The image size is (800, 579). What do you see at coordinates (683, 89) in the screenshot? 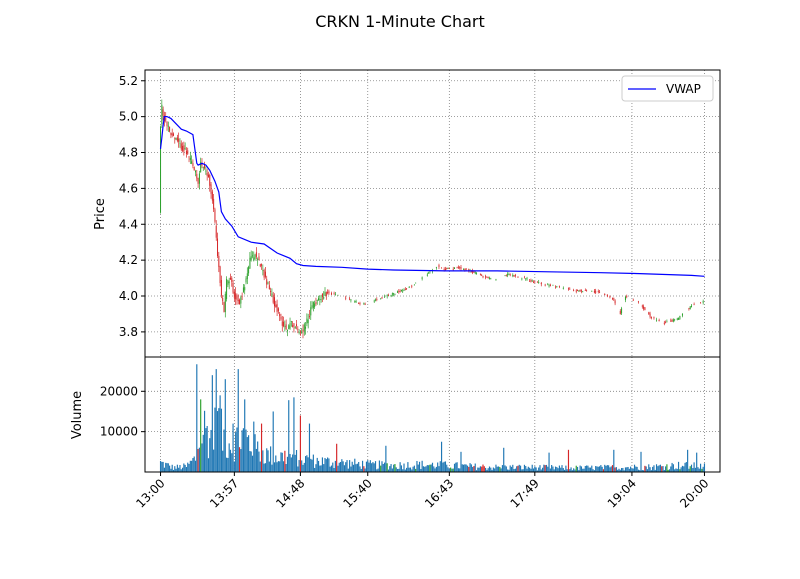
I see `legend-vwap-label: VWAP` at bounding box center [683, 89].